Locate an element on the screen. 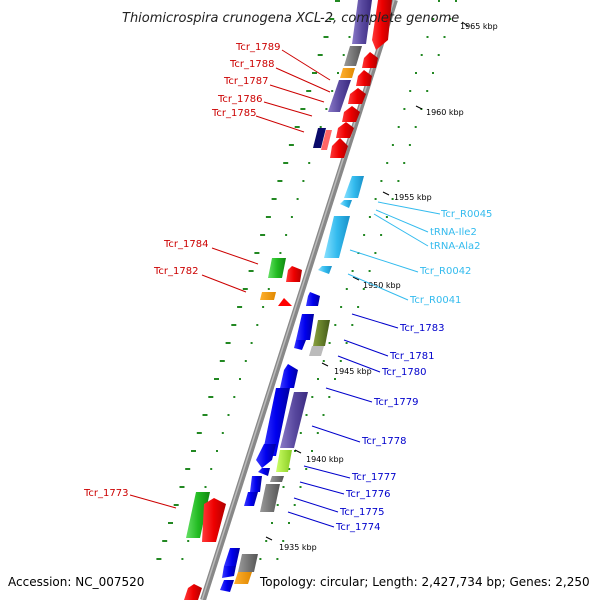 Image resolution: width=600 pixels, height=600 pixels. kbp-label: 1955 kbp is located at coordinates (413, 197).